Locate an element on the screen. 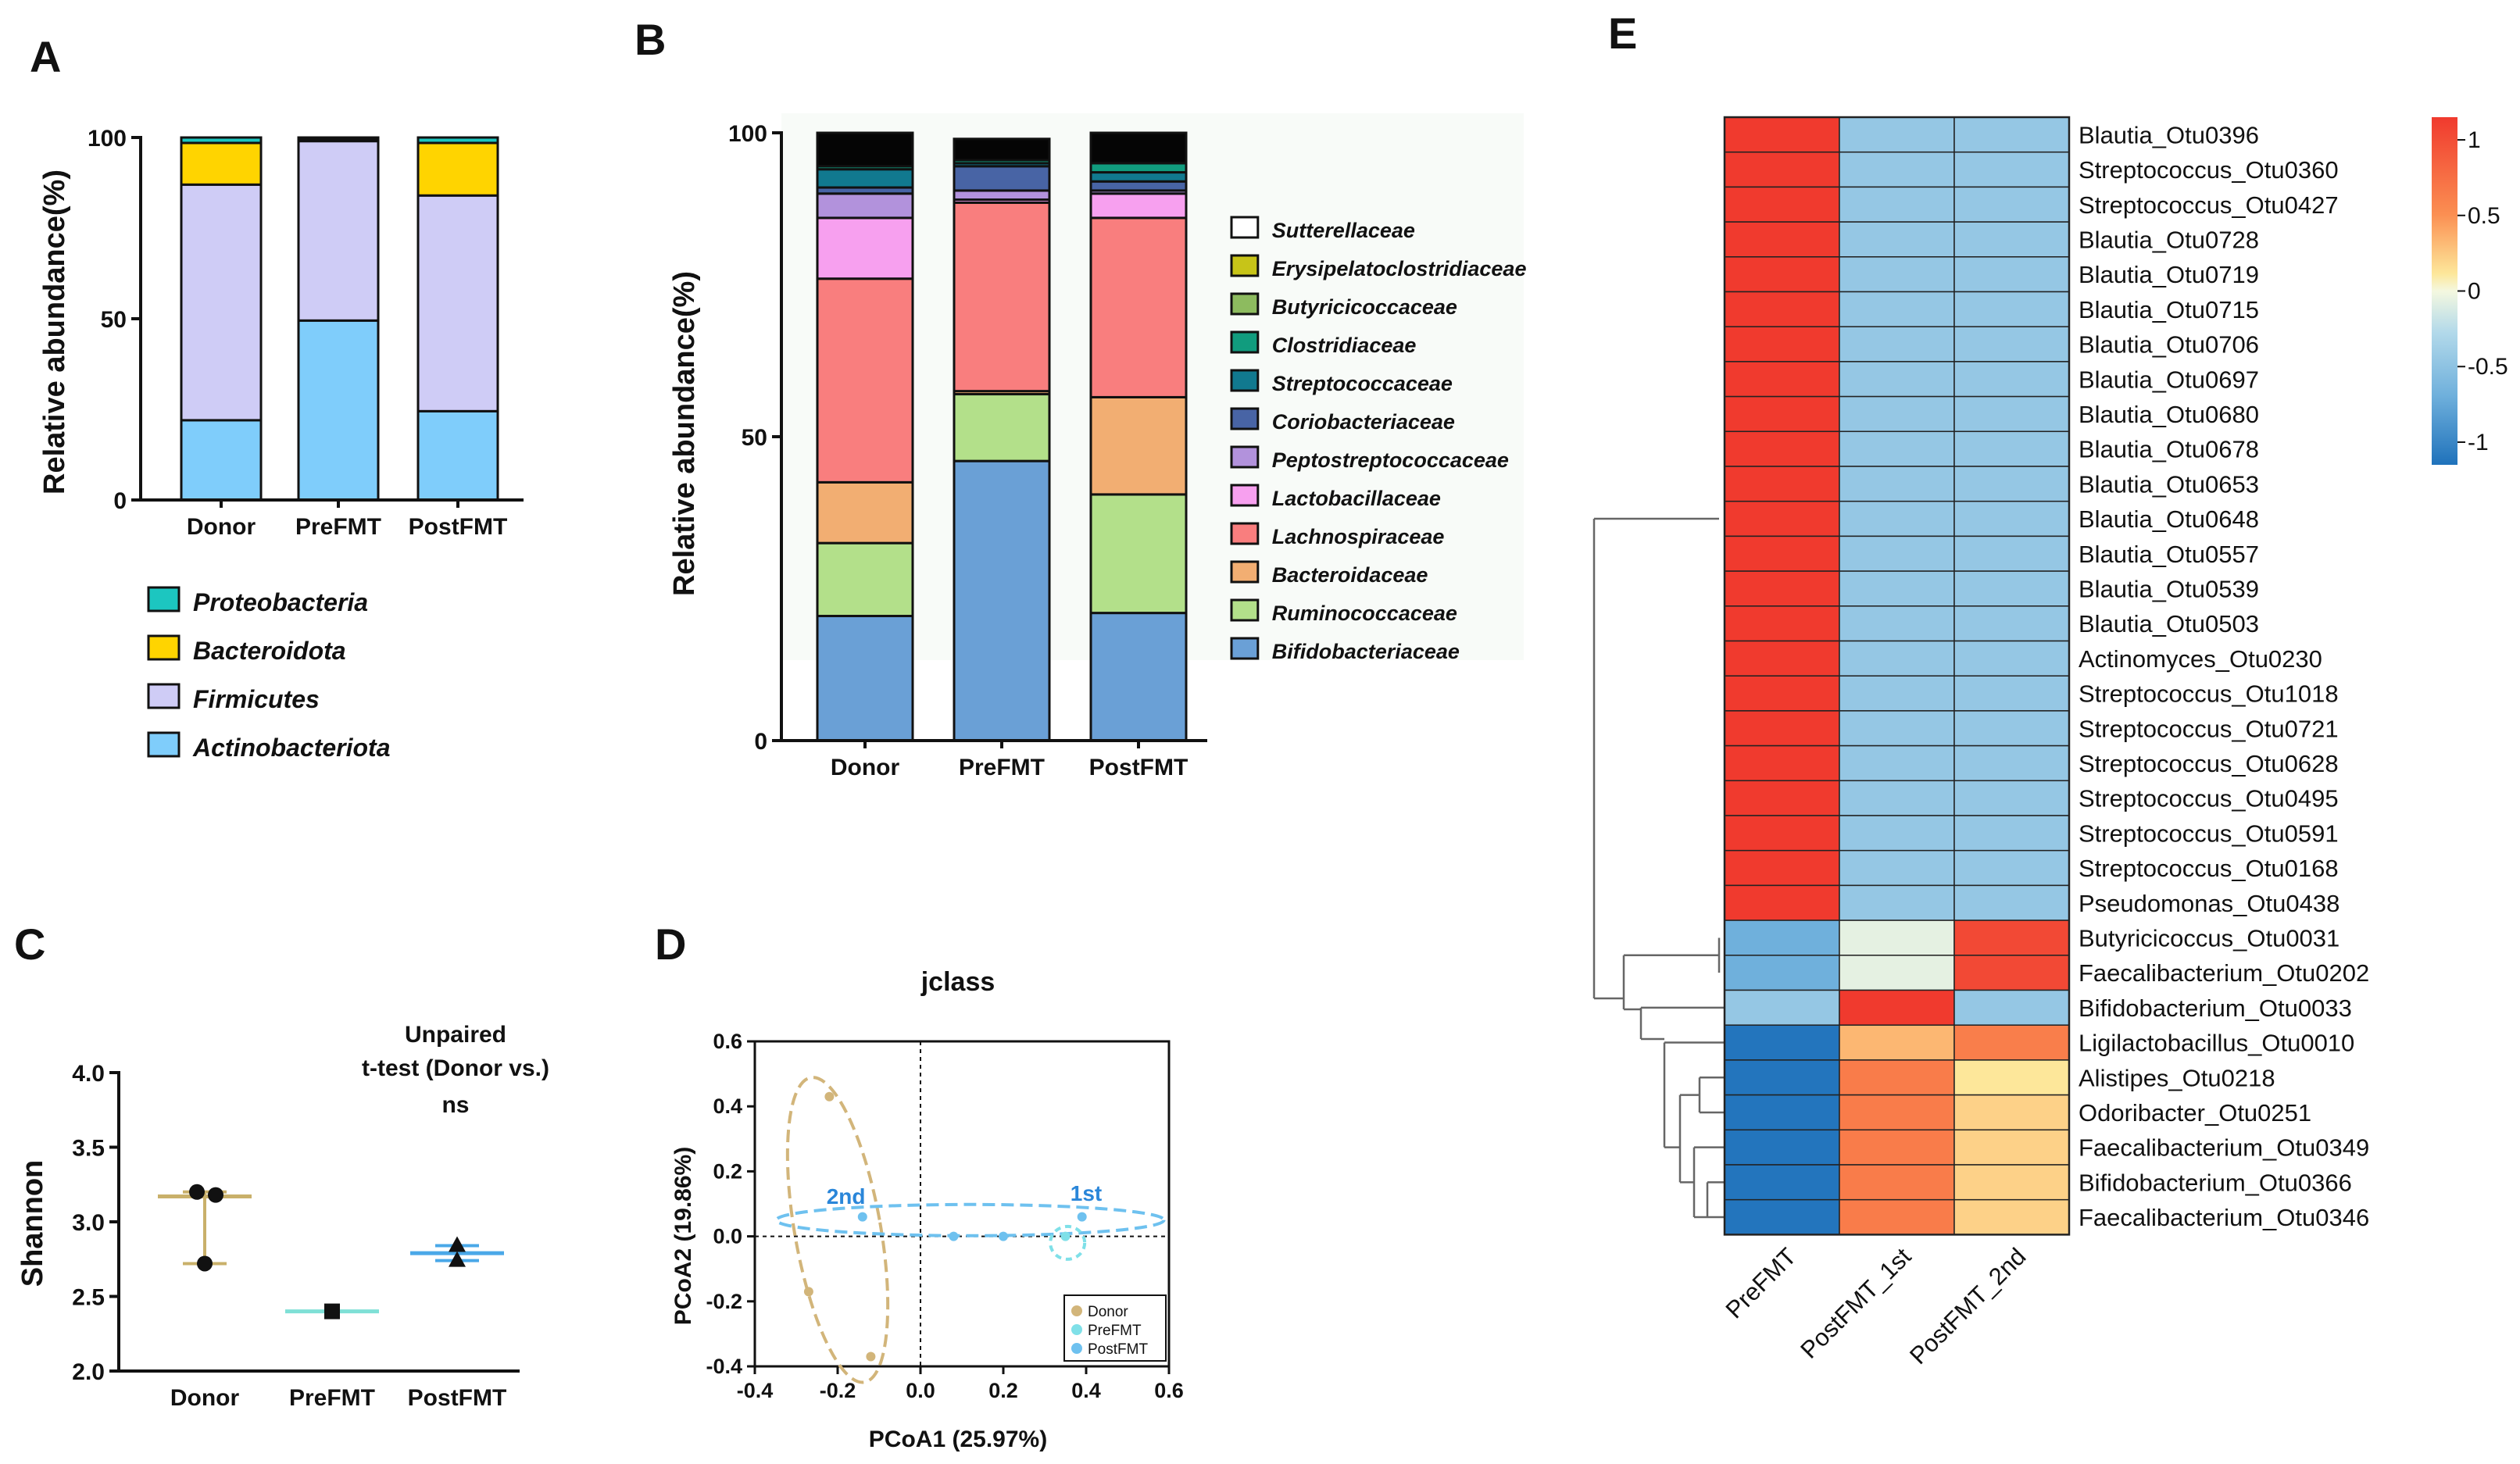 This screenshot has height=1464, width=2520. panel-a-bar-postfmt-firmicutes is located at coordinates (457, 303).